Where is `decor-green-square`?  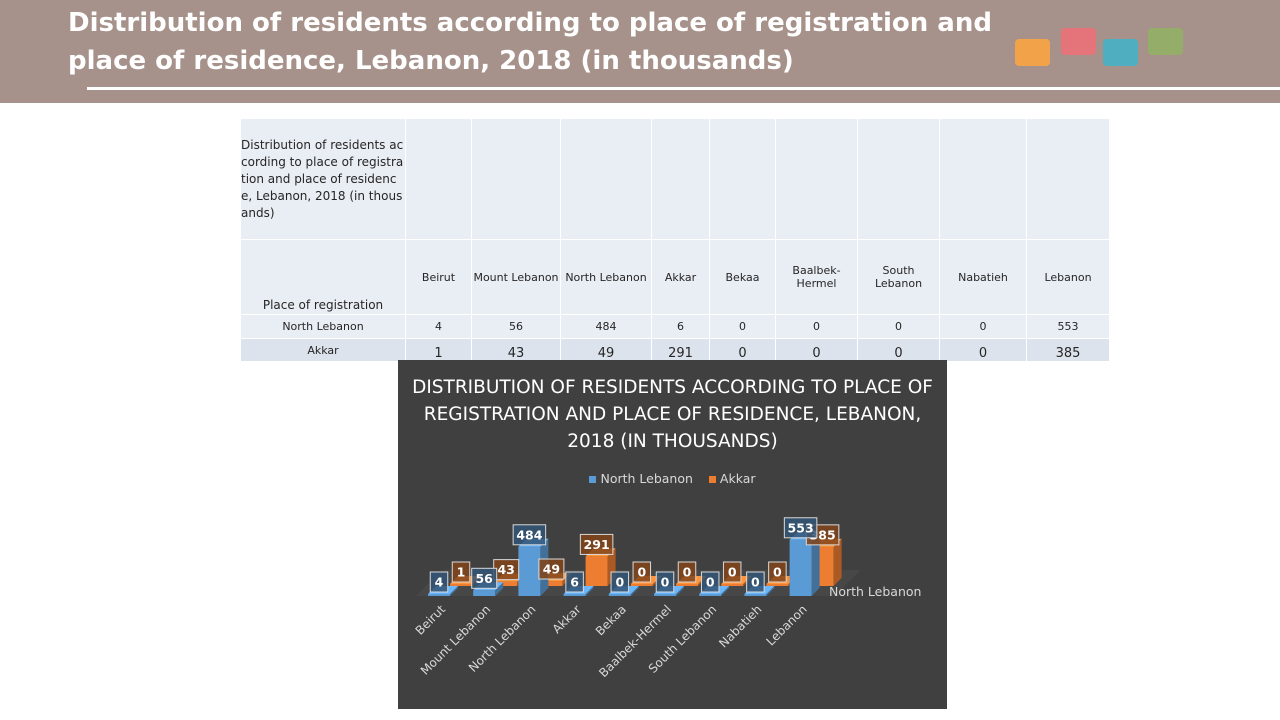 decor-green-square is located at coordinates (1165, 41).